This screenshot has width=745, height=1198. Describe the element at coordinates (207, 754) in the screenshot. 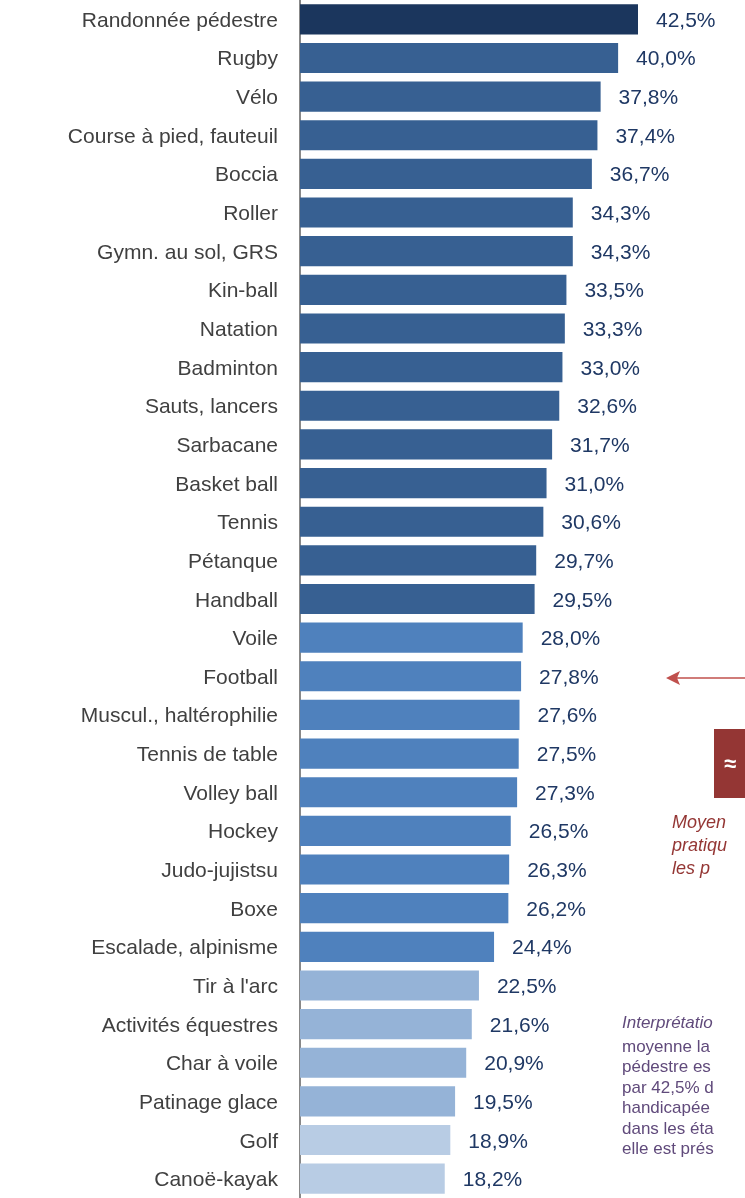

I see `y-tick-label: Tennis de table` at that location.